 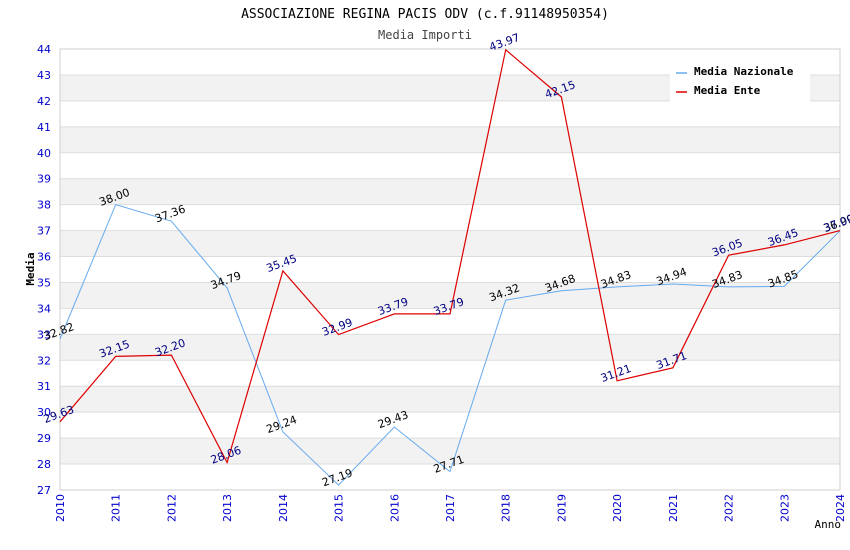 I want to click on x-tick-label: 2023, so click(x=784, y=508).